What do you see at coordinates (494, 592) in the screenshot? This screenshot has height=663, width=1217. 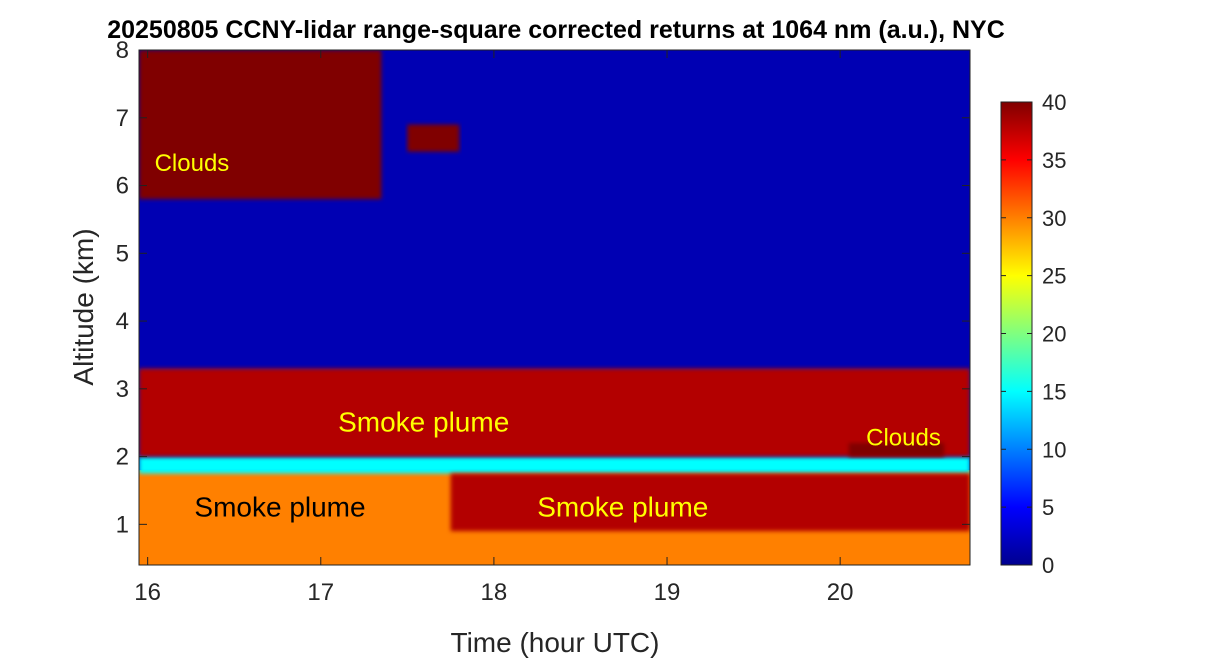 I see `x-tick-label: 18` at bounding box center [494, 592].